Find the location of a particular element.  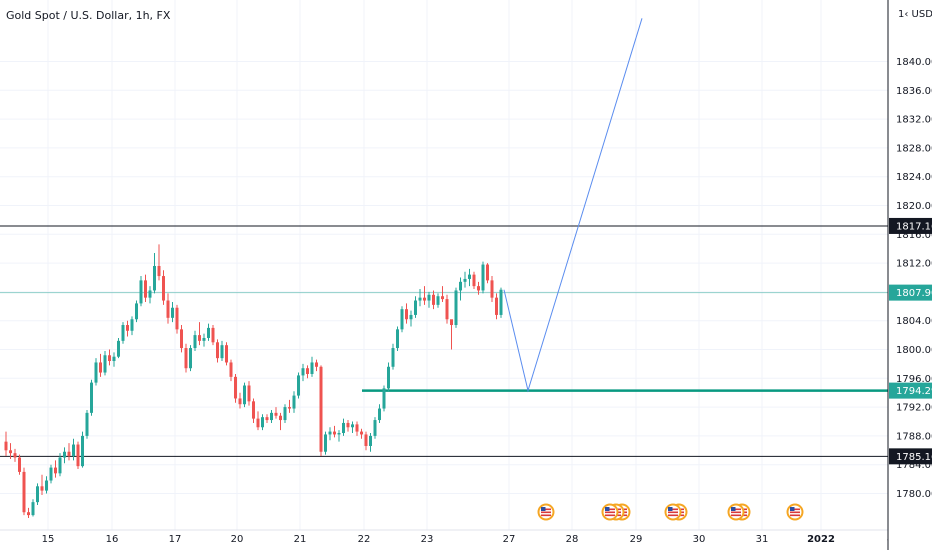

time-tick-label: 28 is located at coordinates (572, 539).